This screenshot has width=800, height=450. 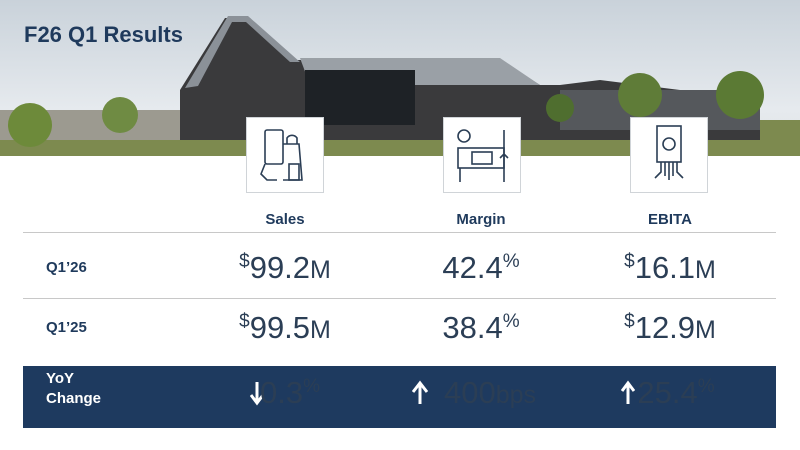 I want to click on value-cell: $99.5M, so click(x=285, y=328).